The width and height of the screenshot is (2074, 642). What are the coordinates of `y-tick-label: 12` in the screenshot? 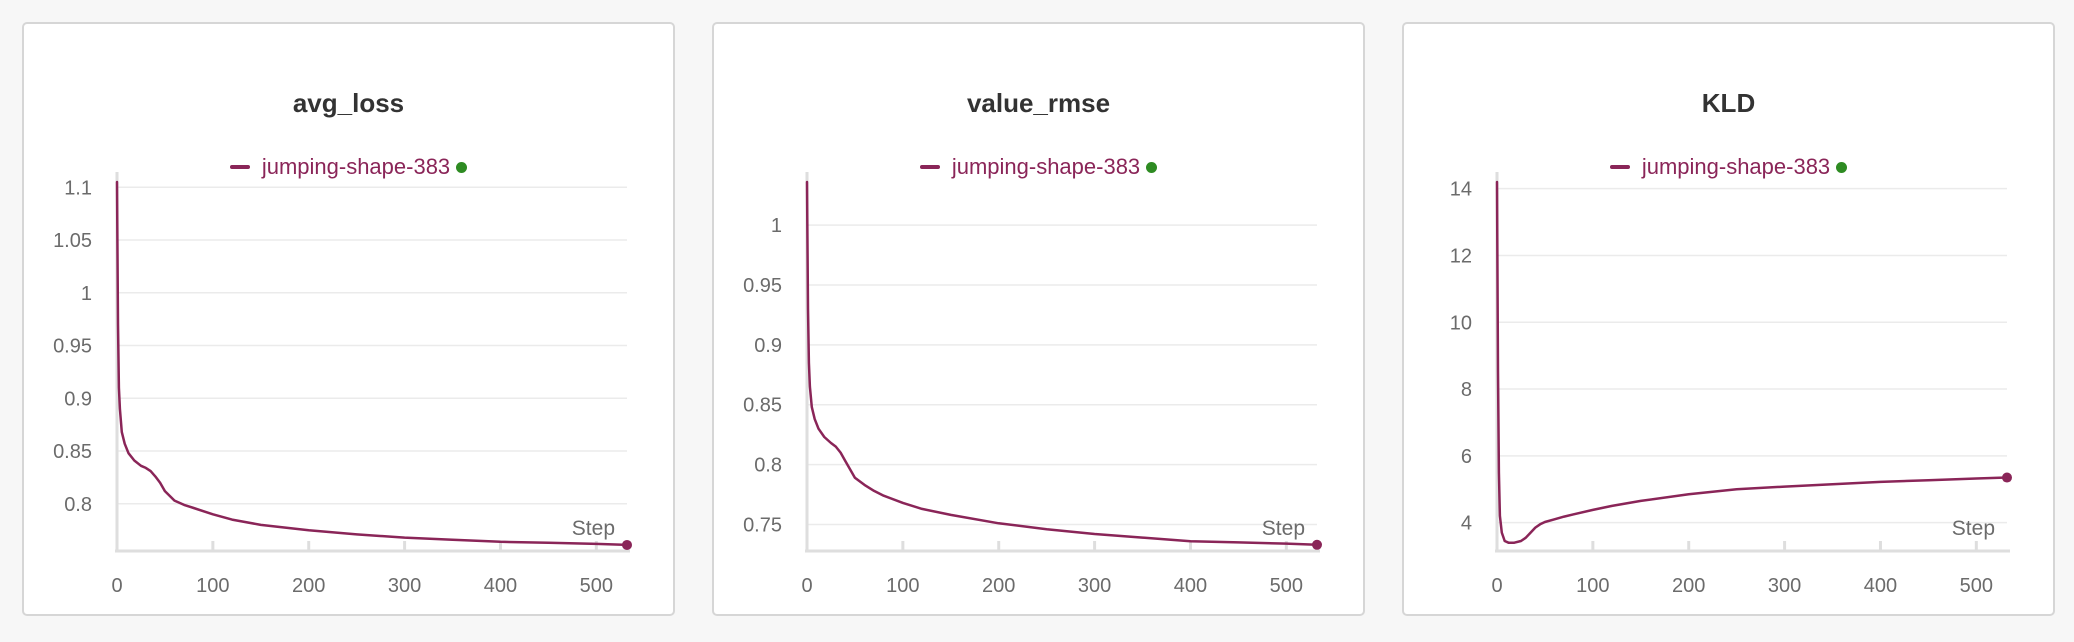 It's located at (1461, 256).